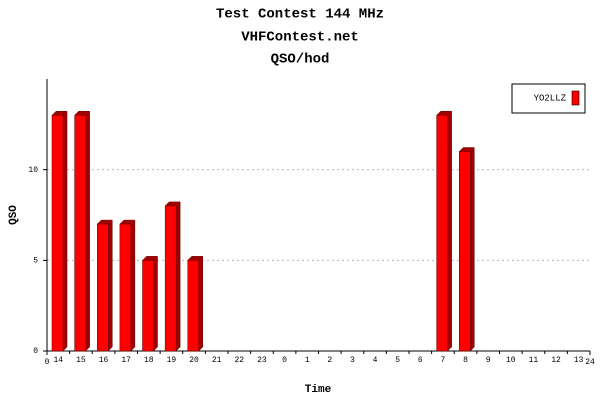 This screenshot has width=600, height=400. Describe the element at coordinates (488, 360) in the screenshot. I see `x-tick-label: 9` at that location.